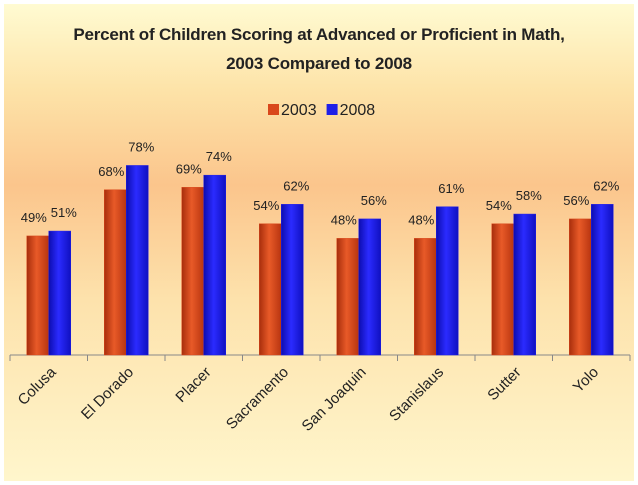 This screenshot has height=485, width=638. I want to click on x-tick-label: Yolo, so click(586, 380).